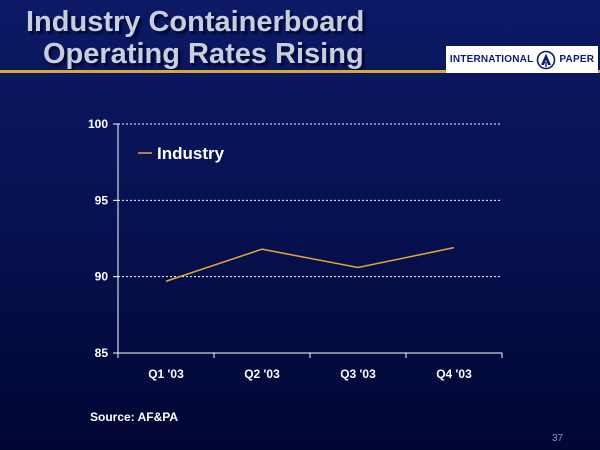  What do you see at coordinates (454, 374) in the screenshot?
I see `x-tick-label: Q4 '03` at bounding box center [454, 374].